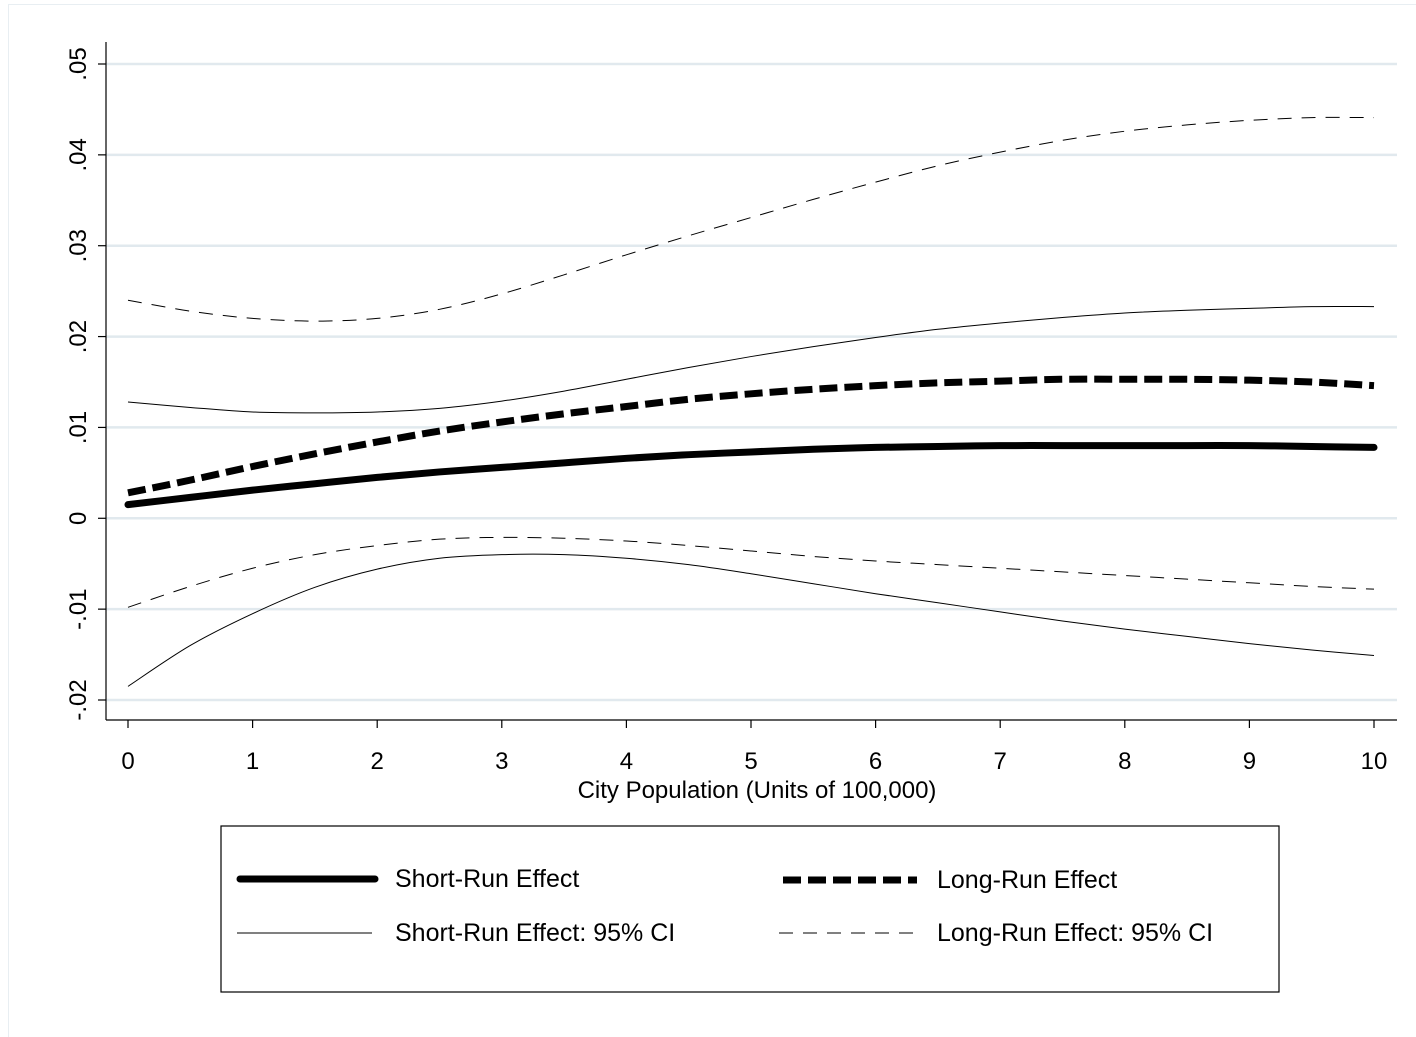 The width and height of the screenshot is (1416, 1037). What do you see at coordinates (1124, 761) in the screenshot?
I see `x-tick-label: 8` at bounding box center [1124, 761].